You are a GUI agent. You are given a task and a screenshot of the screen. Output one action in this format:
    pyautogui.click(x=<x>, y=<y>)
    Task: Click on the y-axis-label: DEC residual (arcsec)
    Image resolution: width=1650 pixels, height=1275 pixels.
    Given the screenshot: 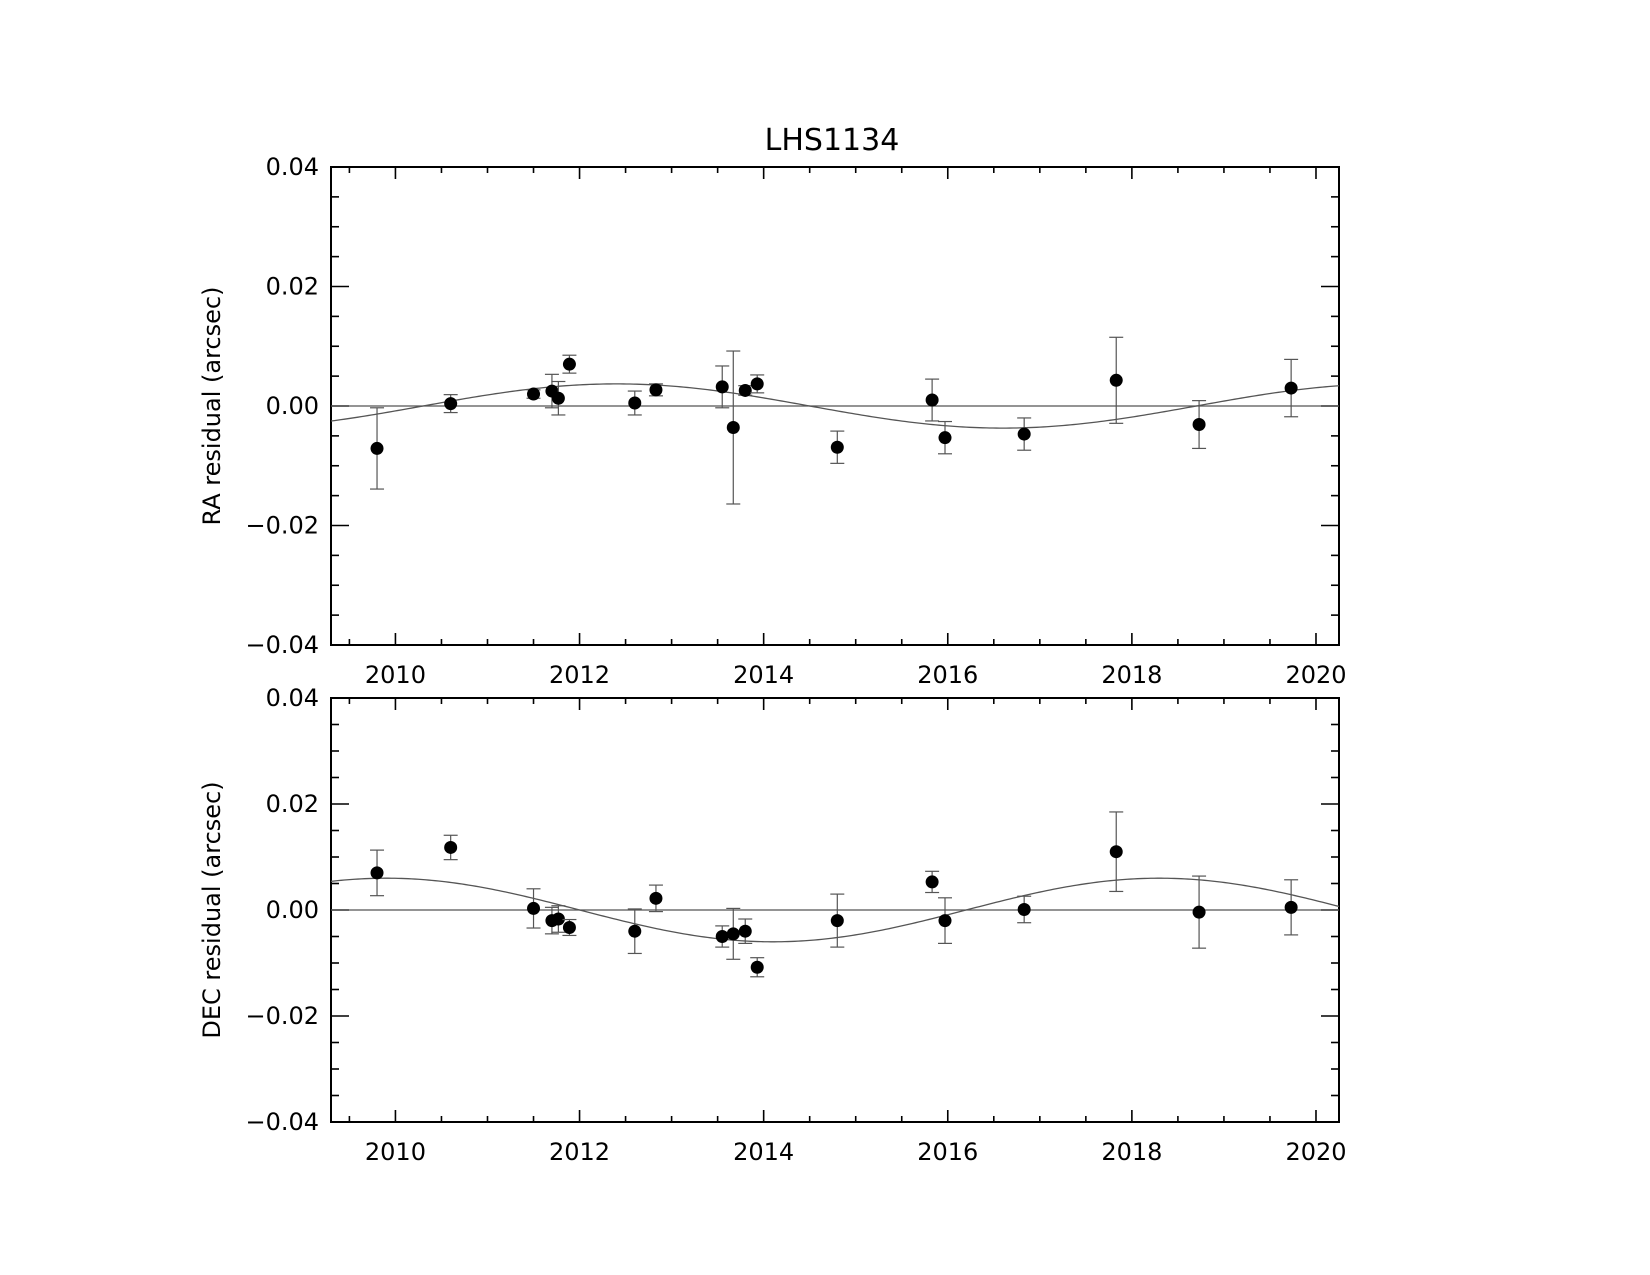 What is the action you would take?
    pyautogui.click(x=212, y=909)
    